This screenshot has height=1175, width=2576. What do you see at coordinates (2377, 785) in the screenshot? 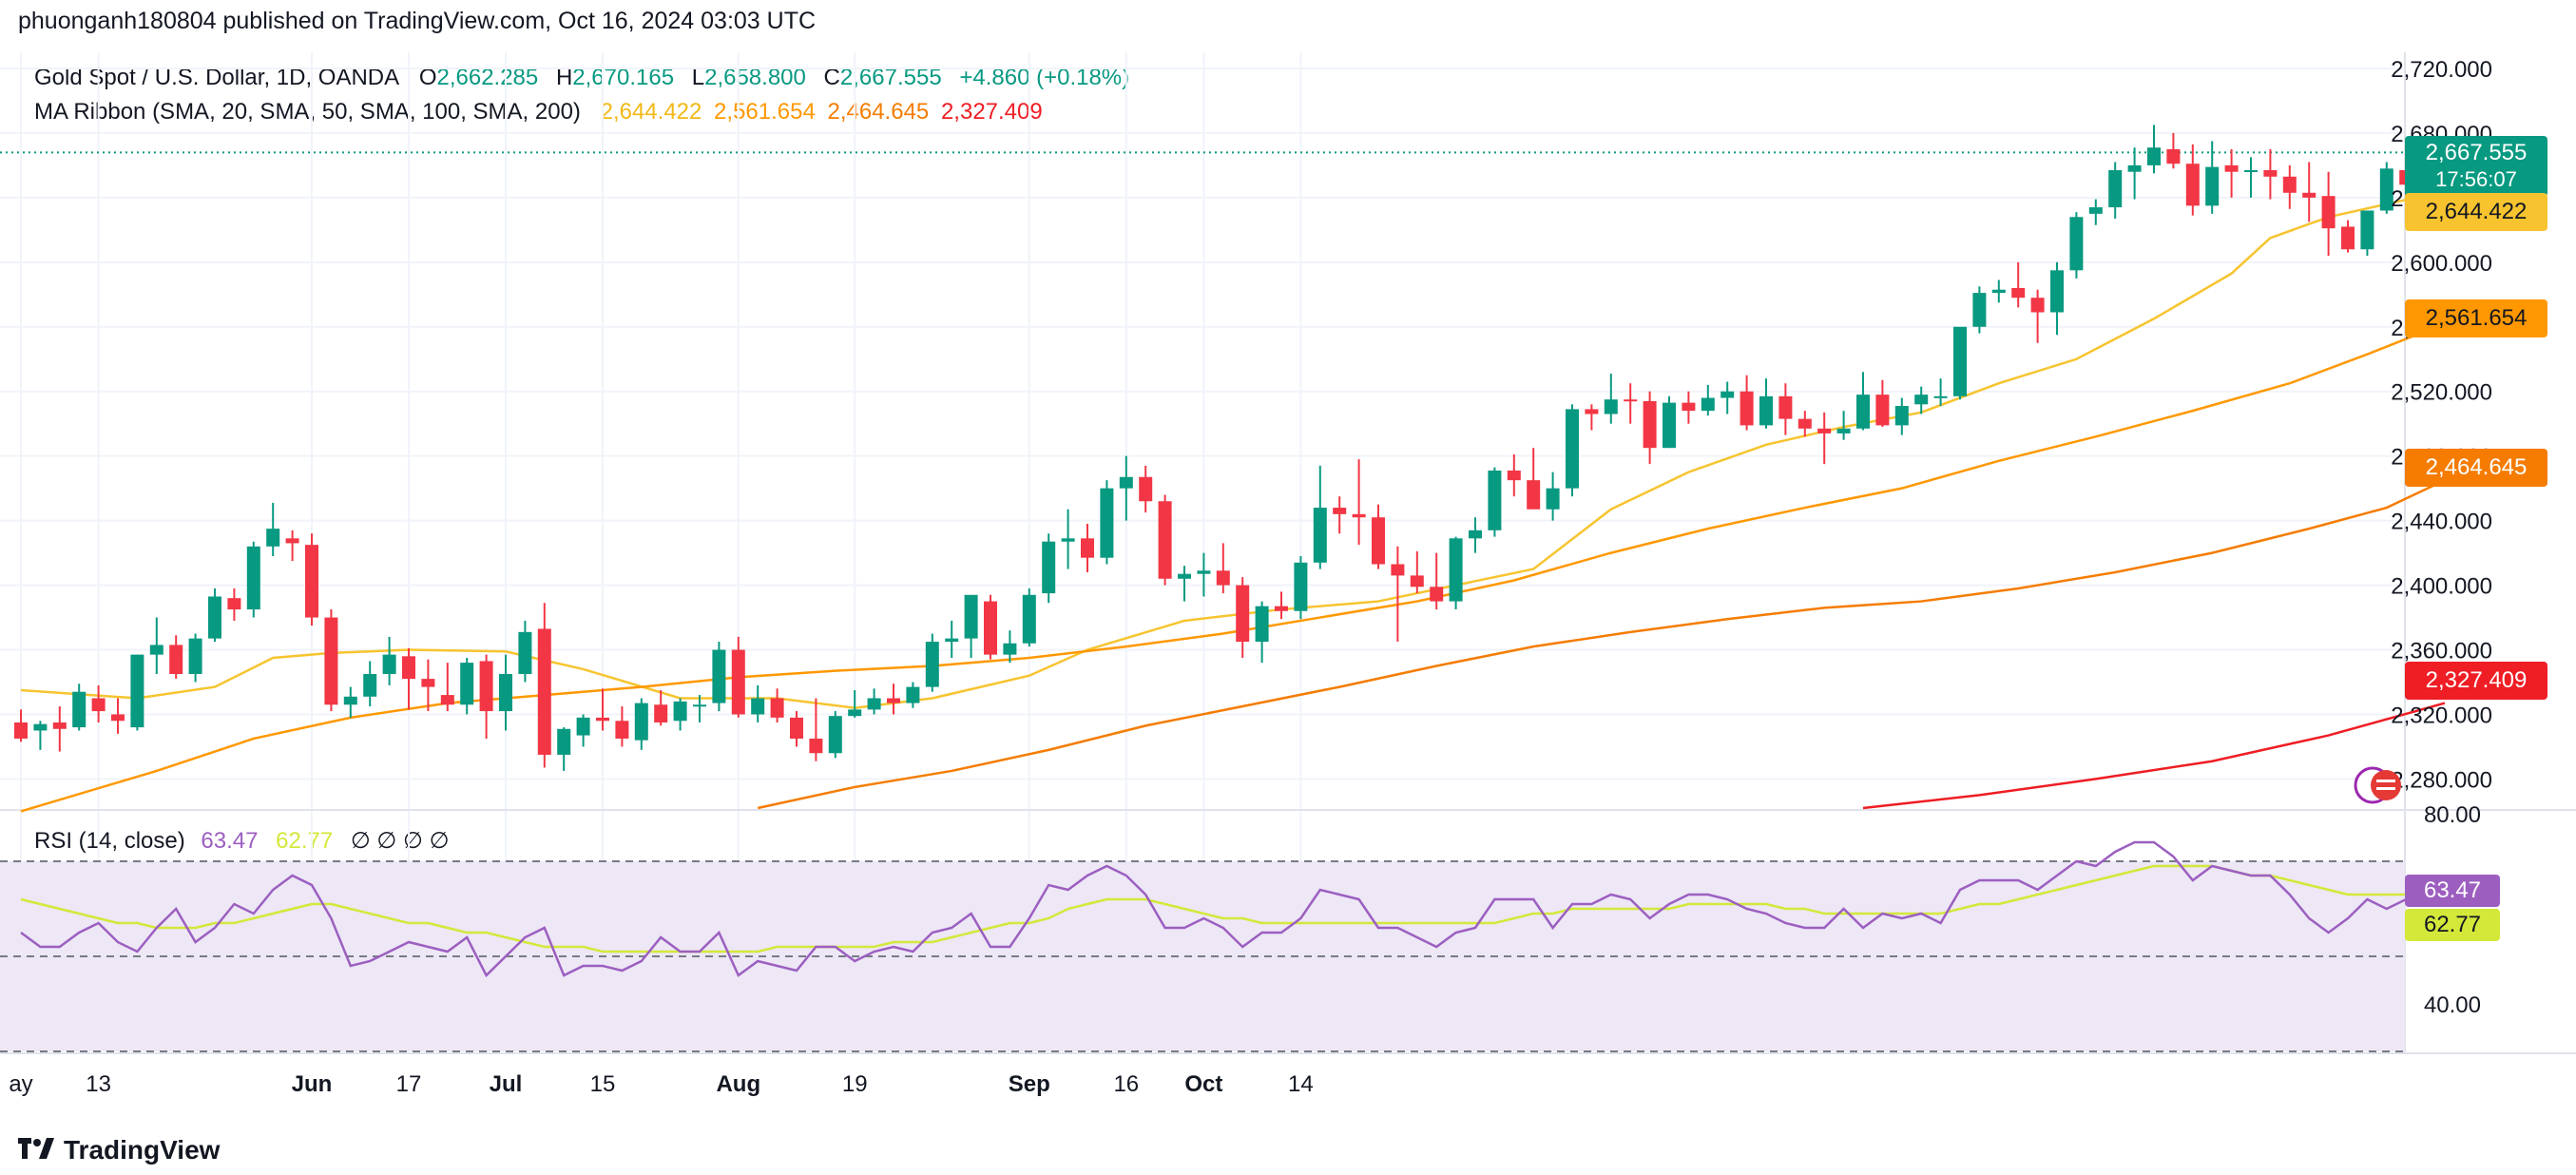
I see `flag-icon` at bounding box center [2377, 785].